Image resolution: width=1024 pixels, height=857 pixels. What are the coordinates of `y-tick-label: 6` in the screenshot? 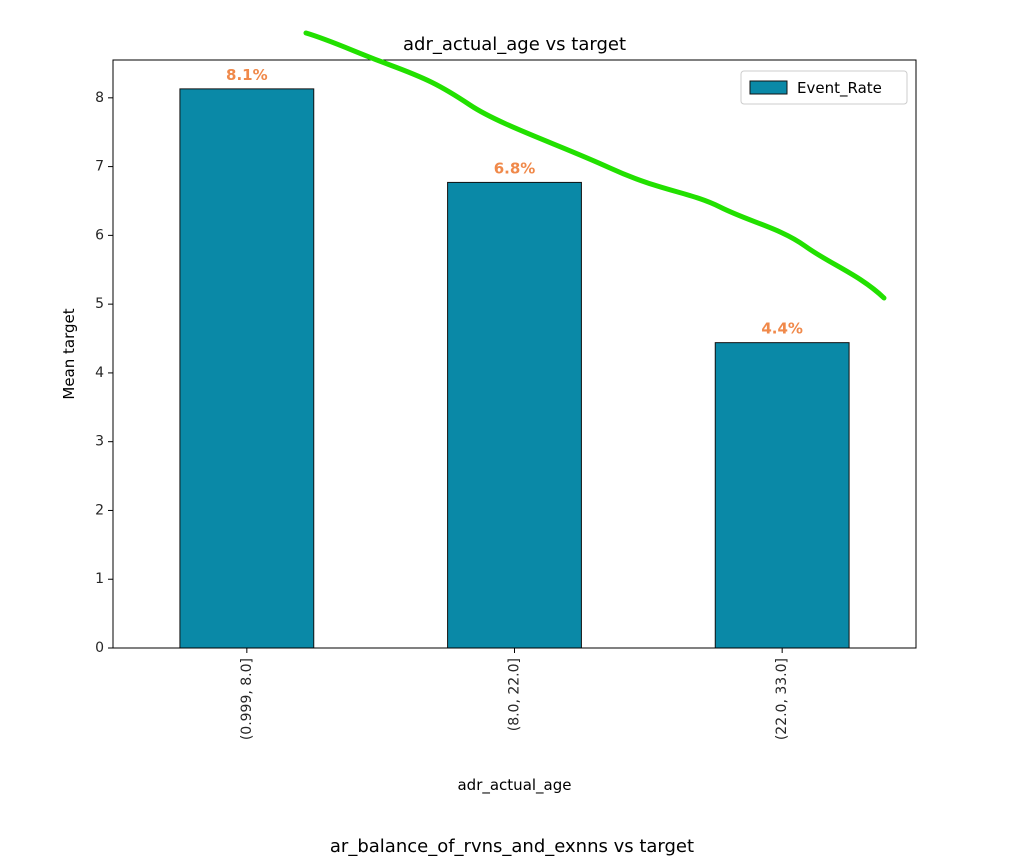 It's located at (99, 235).